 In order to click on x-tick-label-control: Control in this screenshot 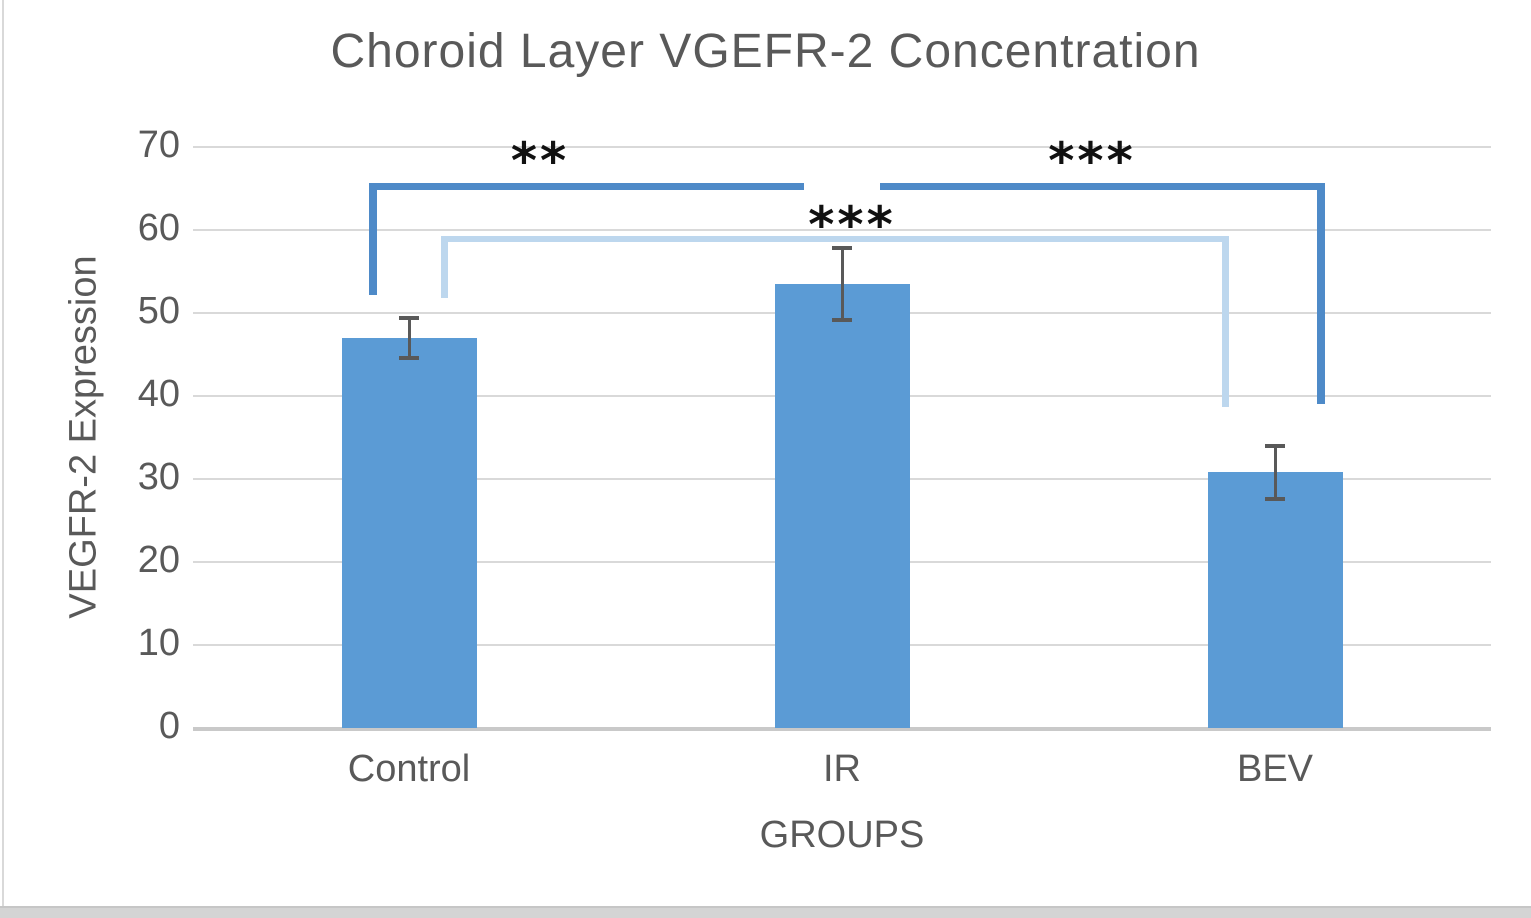, I will do `click(409, 769)`.